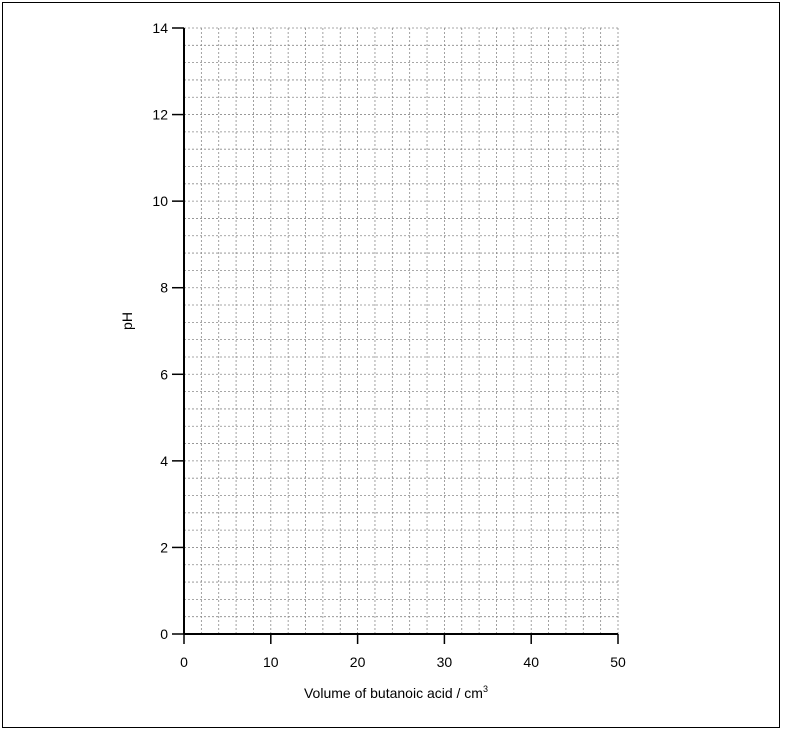 The image size is (785, 732). Describe the element at coordinates (358, 662) in the screenshot. I see `x-tick-label: 20` at that location.